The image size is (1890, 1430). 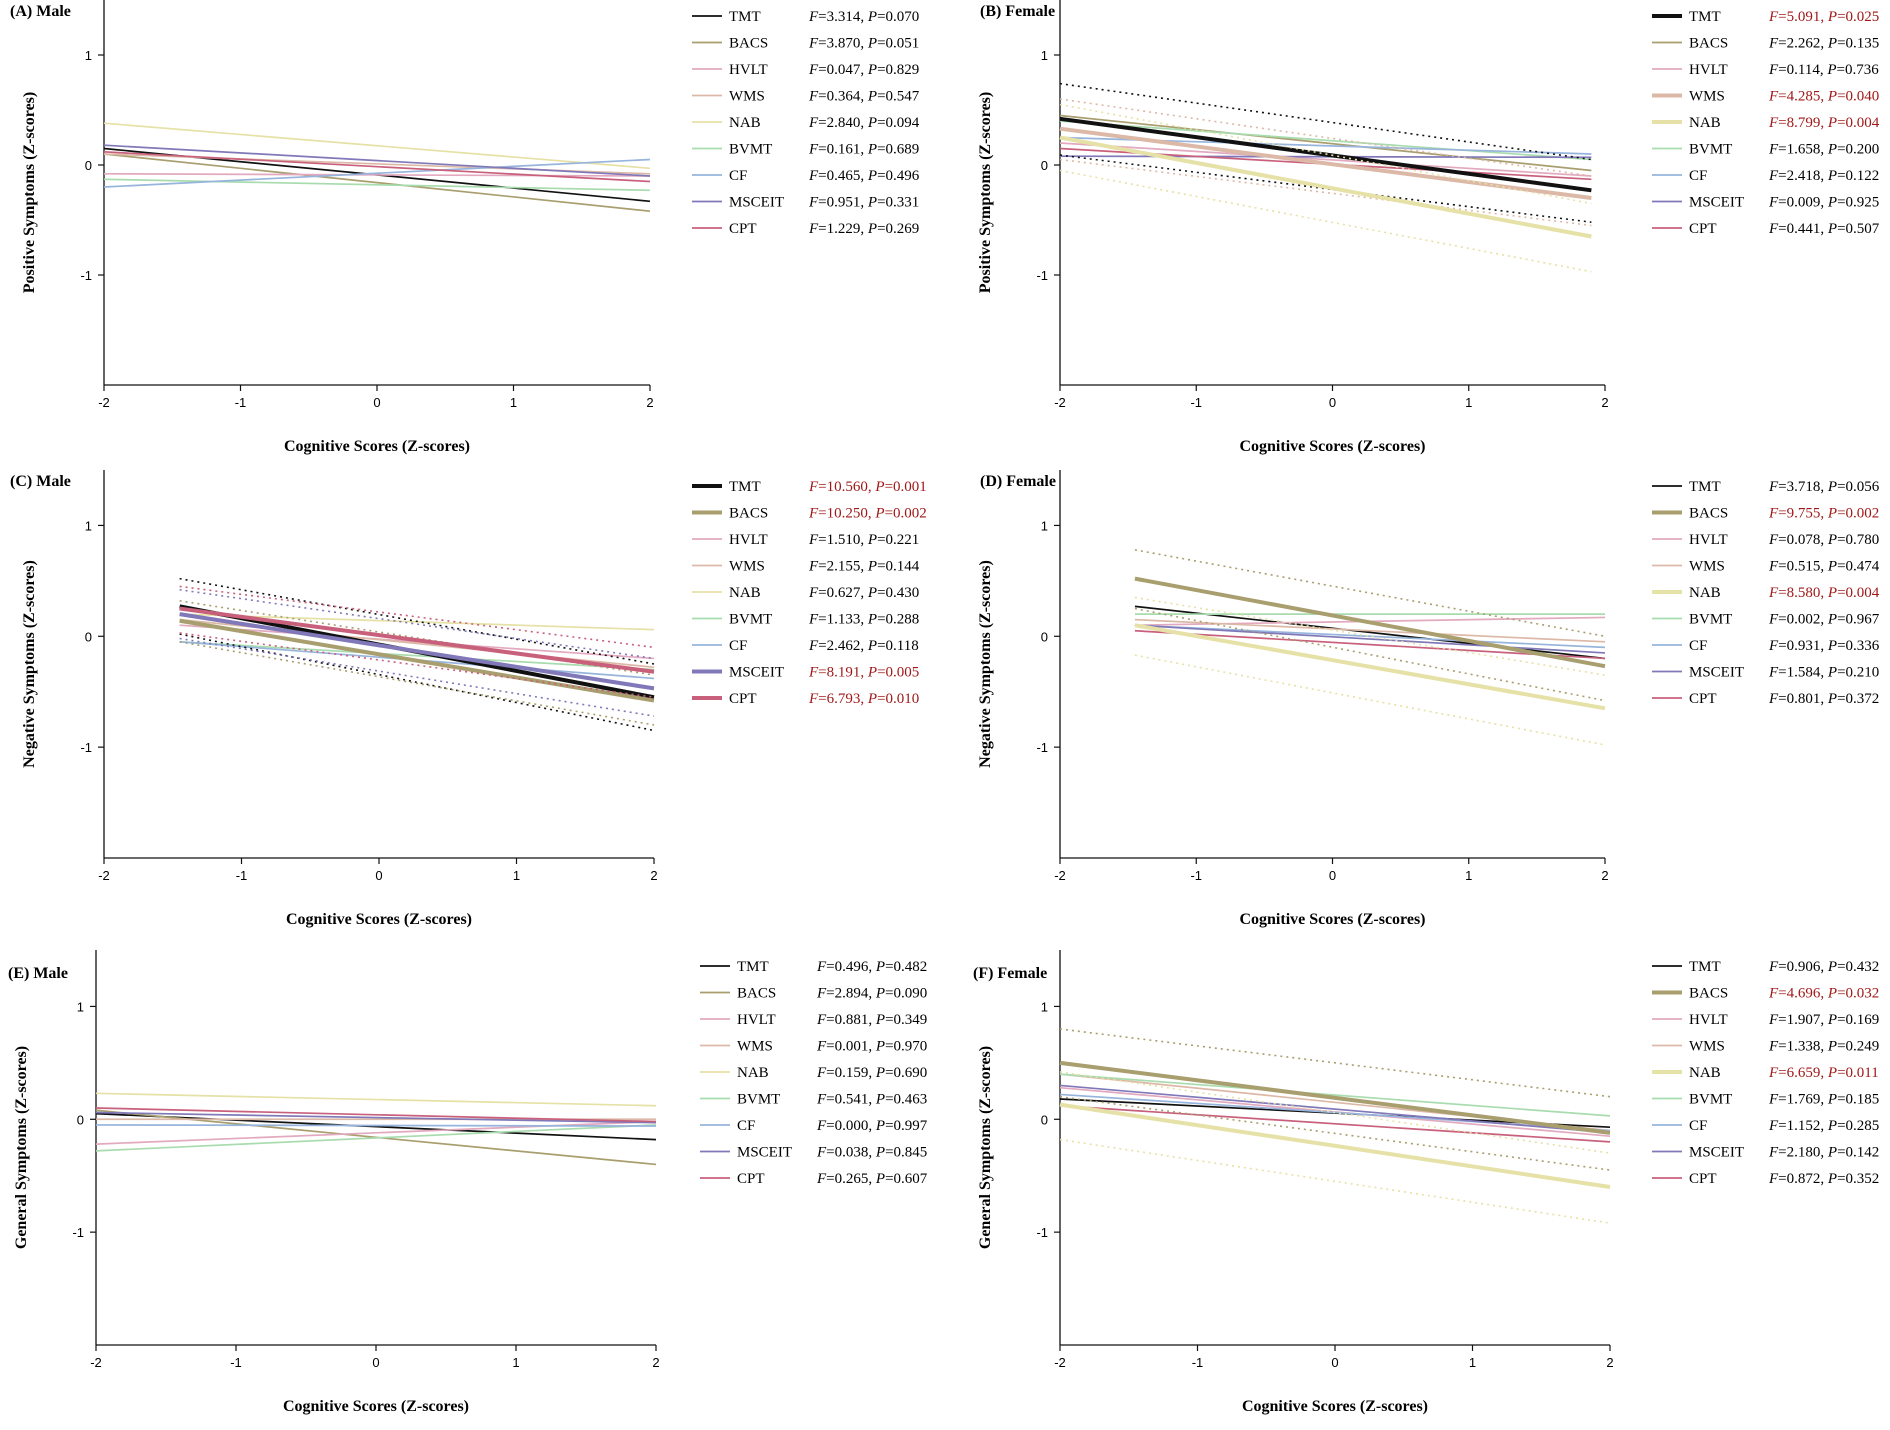 What do you see at coordinates (911, 1047) in the screenshot?
I see `p-value: 0.970` at bounding box center [911, 1047].